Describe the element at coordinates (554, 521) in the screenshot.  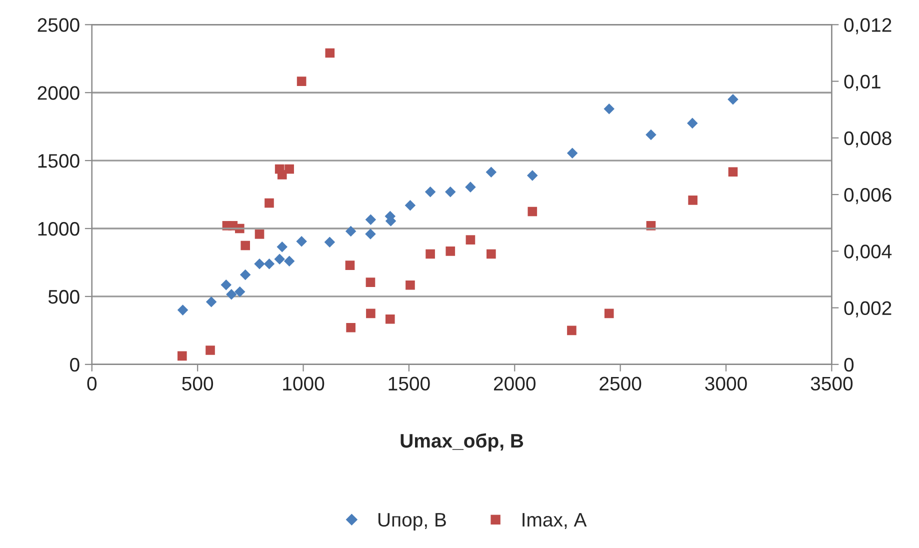
I see `legend-label: Imax, А` at that location.